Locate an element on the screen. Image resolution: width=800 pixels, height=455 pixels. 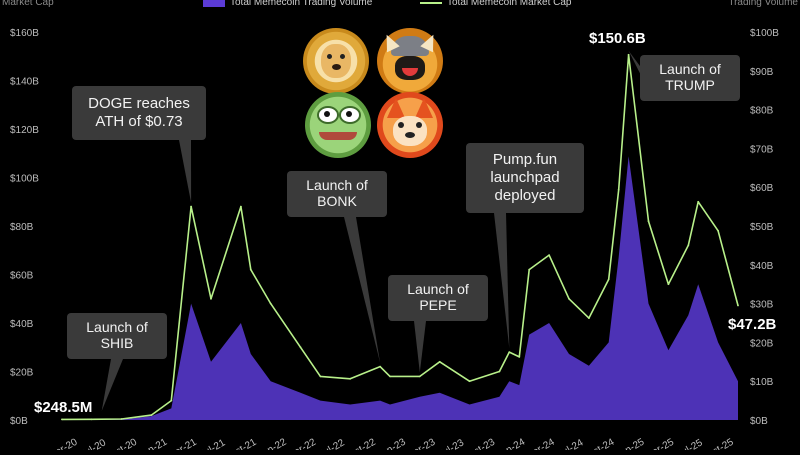
pepe-coin-icon is located at coordinates (338, 125).